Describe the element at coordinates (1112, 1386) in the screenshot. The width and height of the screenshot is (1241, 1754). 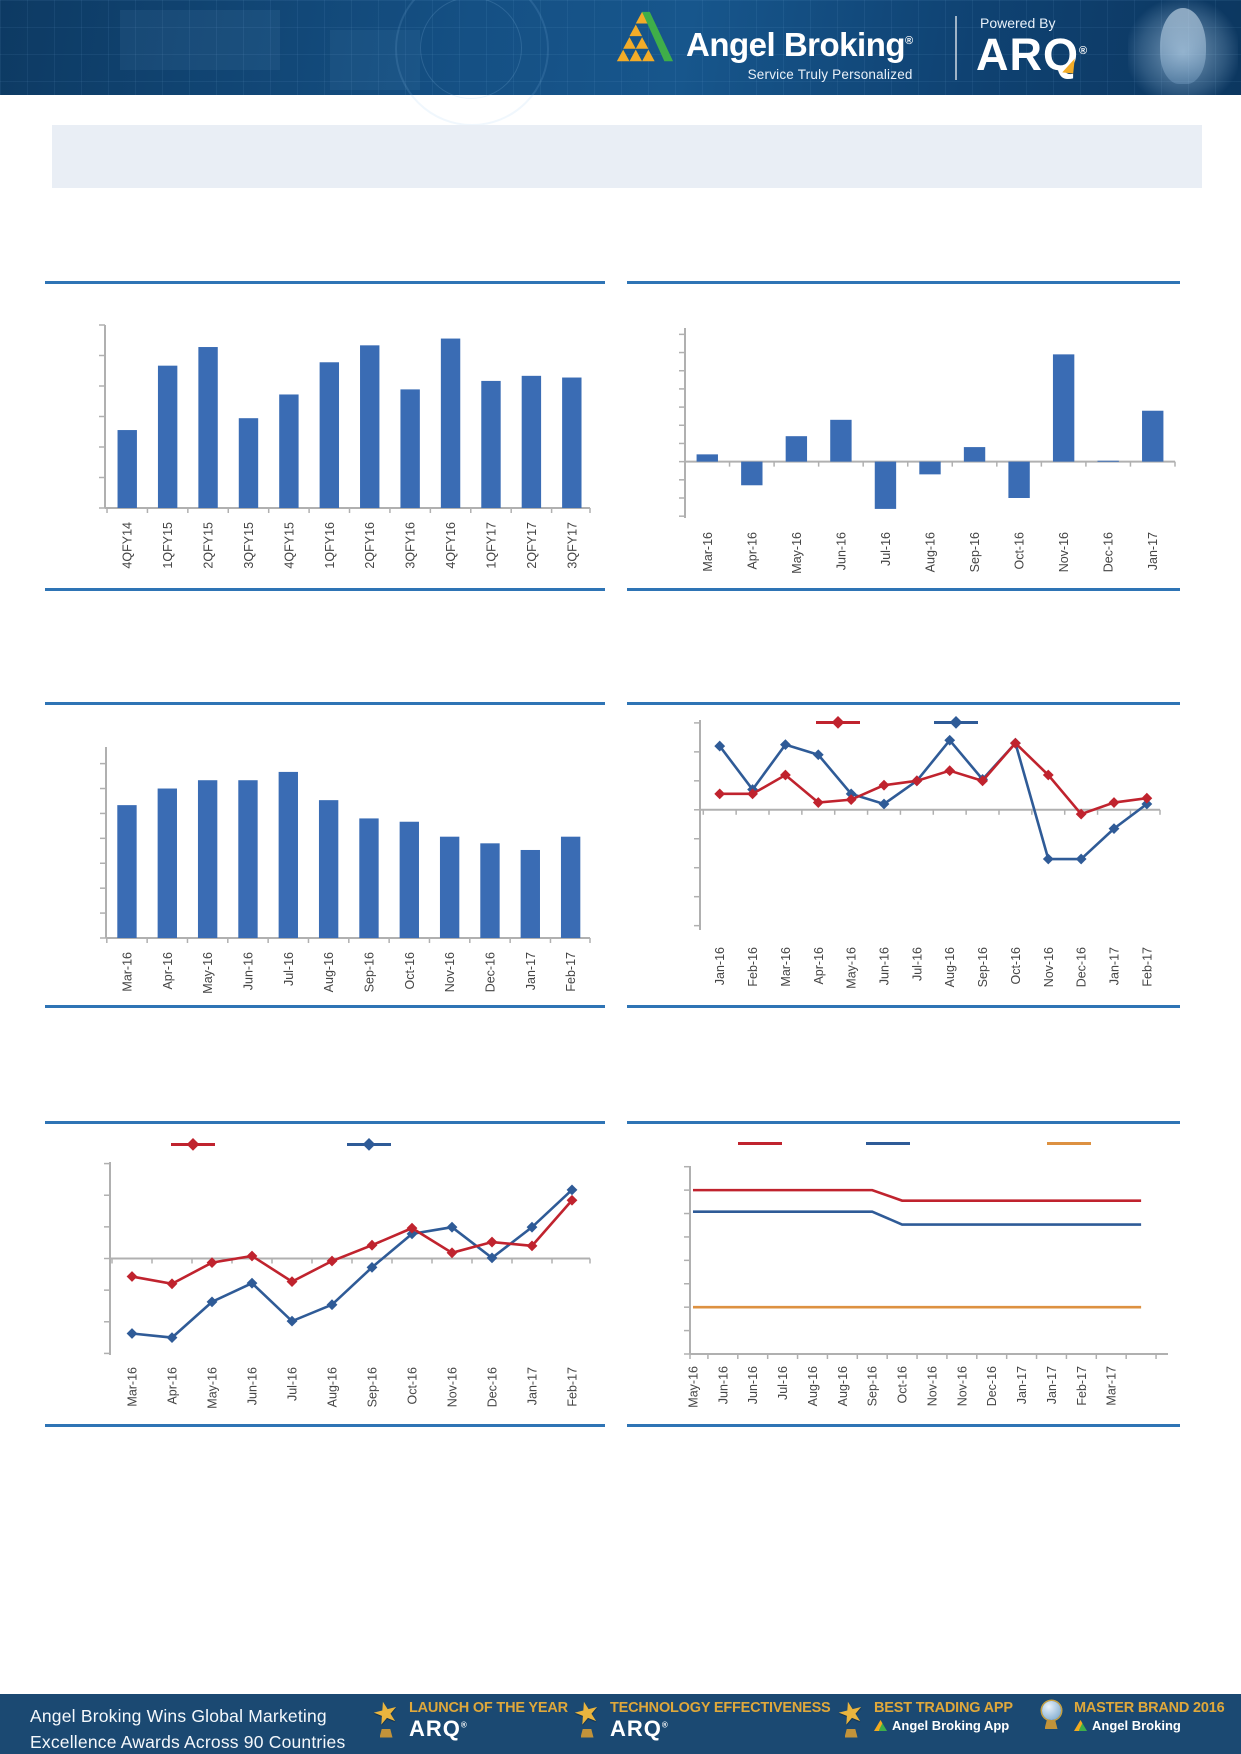
I see `svg-text: Mar-17` at that location.